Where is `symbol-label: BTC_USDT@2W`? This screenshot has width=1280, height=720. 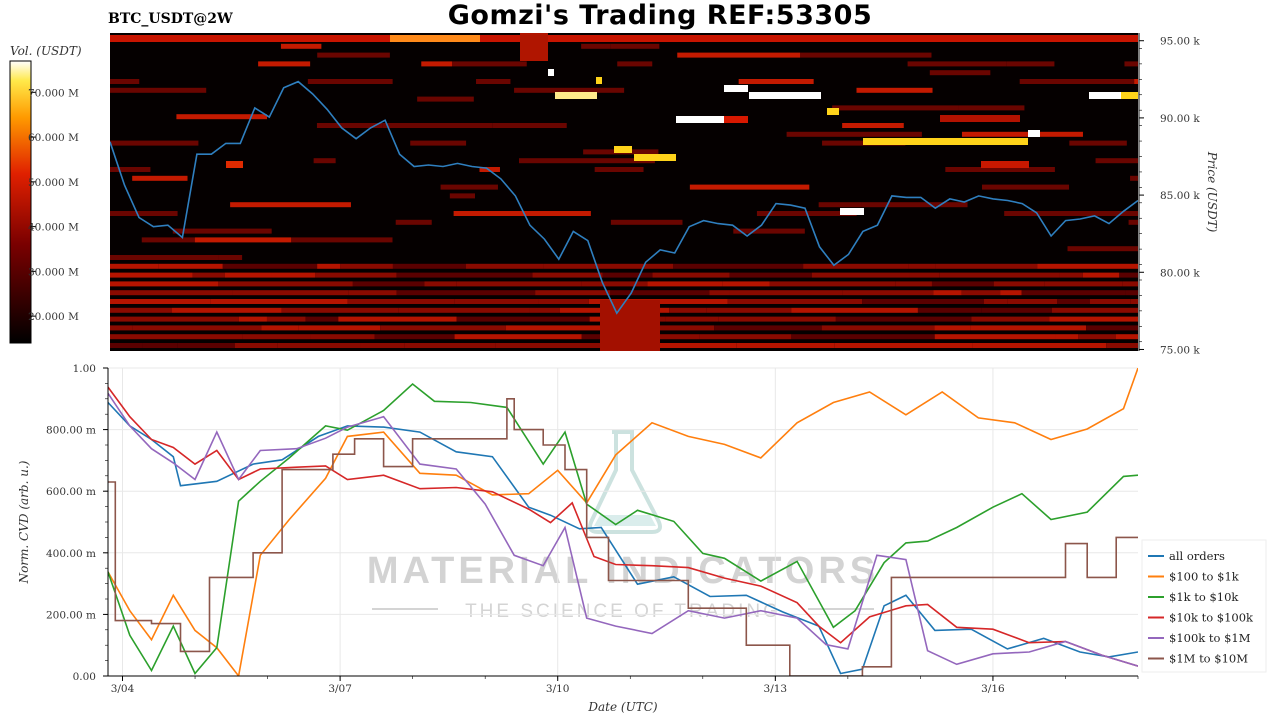 symbol-label: BTC_USDT@2W is located at coordinates (170, 19).